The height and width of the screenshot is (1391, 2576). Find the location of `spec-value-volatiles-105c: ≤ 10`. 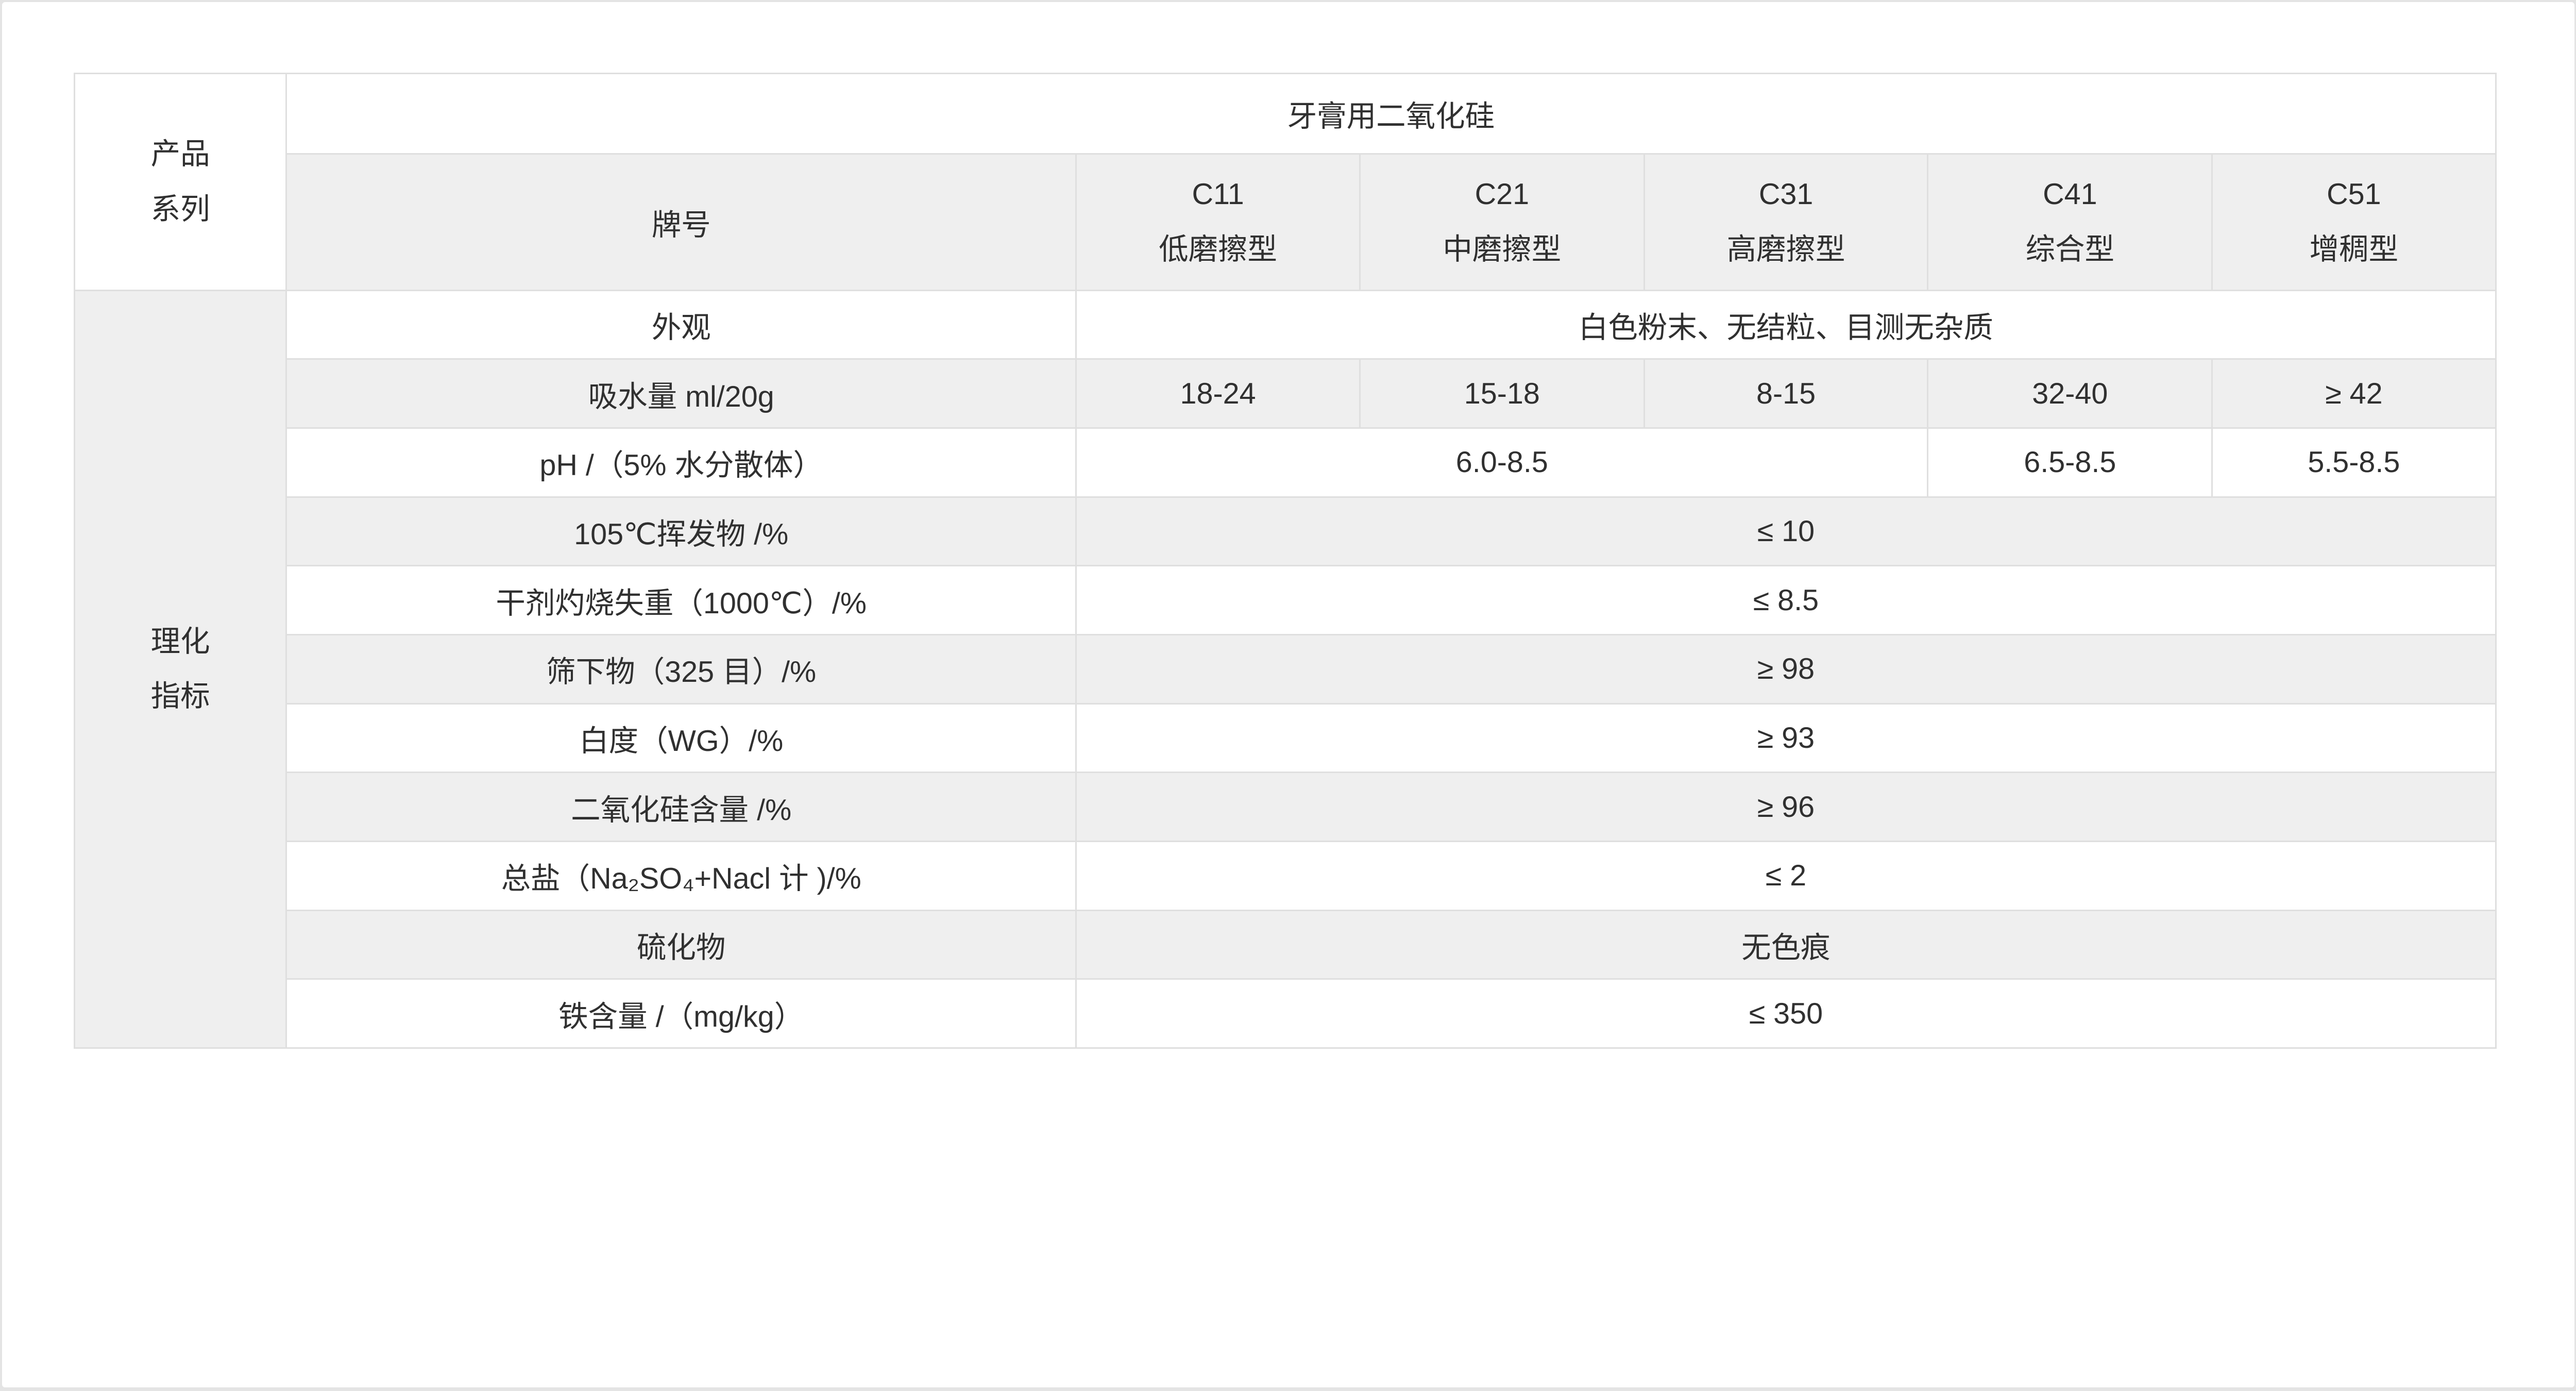

spec-value-volatiles-105c: ≤ 10 is located at coordinates (1786, 531).